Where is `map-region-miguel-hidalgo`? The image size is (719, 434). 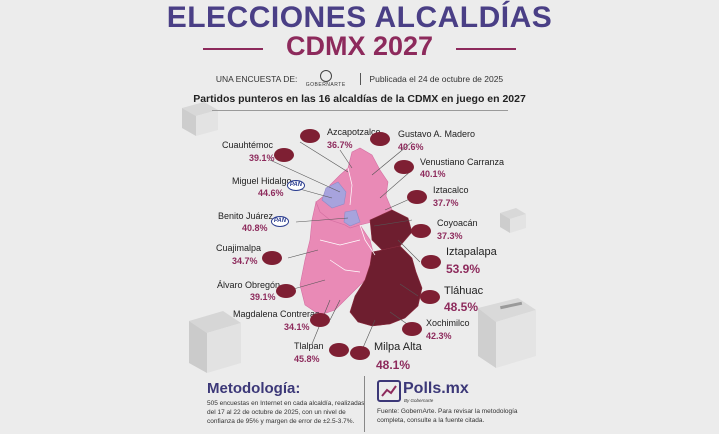
map-region-miguel-hidalgo is located at coordinates (334, 195).